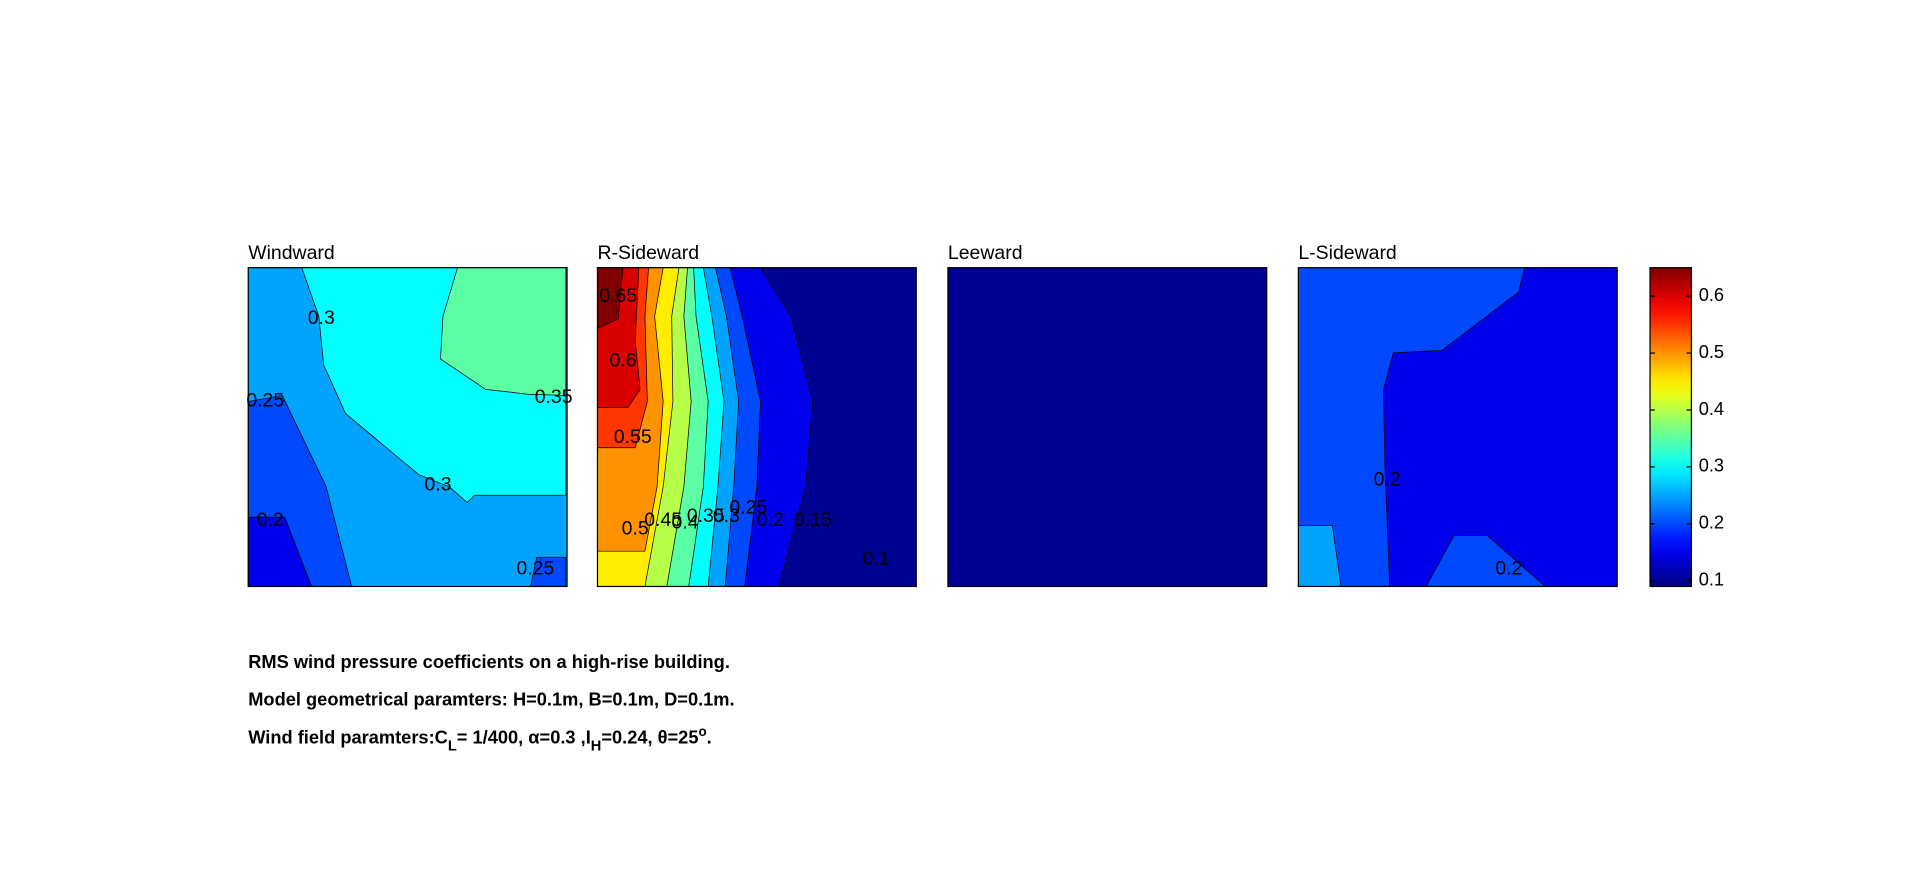  I want to click on colorbar-tick-label: 0.4, so click(1711, 408).